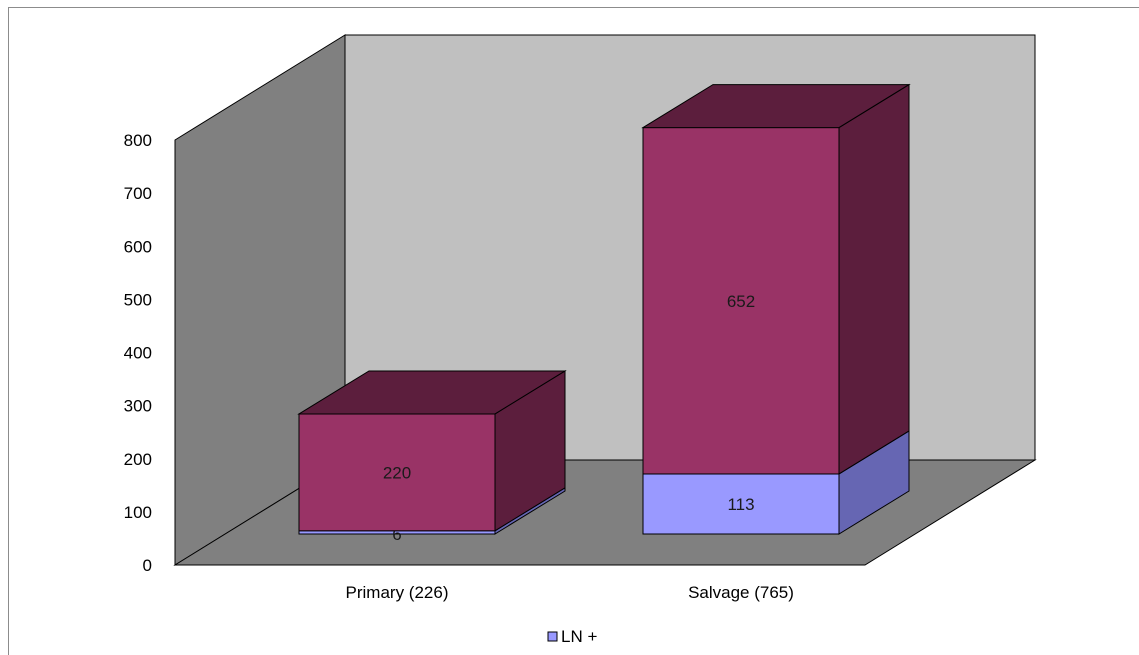  What do you see at coordinates (552, 636) in the screenshot?
I see `legend-swatch` at bounding box center [552, 636].